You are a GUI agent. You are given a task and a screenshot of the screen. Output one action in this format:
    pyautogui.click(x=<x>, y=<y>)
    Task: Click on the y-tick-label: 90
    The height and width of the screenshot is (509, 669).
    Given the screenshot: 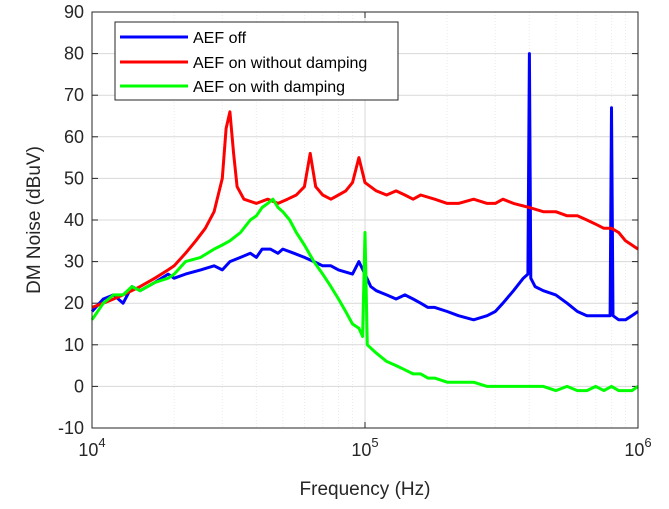 What is the action you would take?
    pyautogui.click(x=74, y=12)
    